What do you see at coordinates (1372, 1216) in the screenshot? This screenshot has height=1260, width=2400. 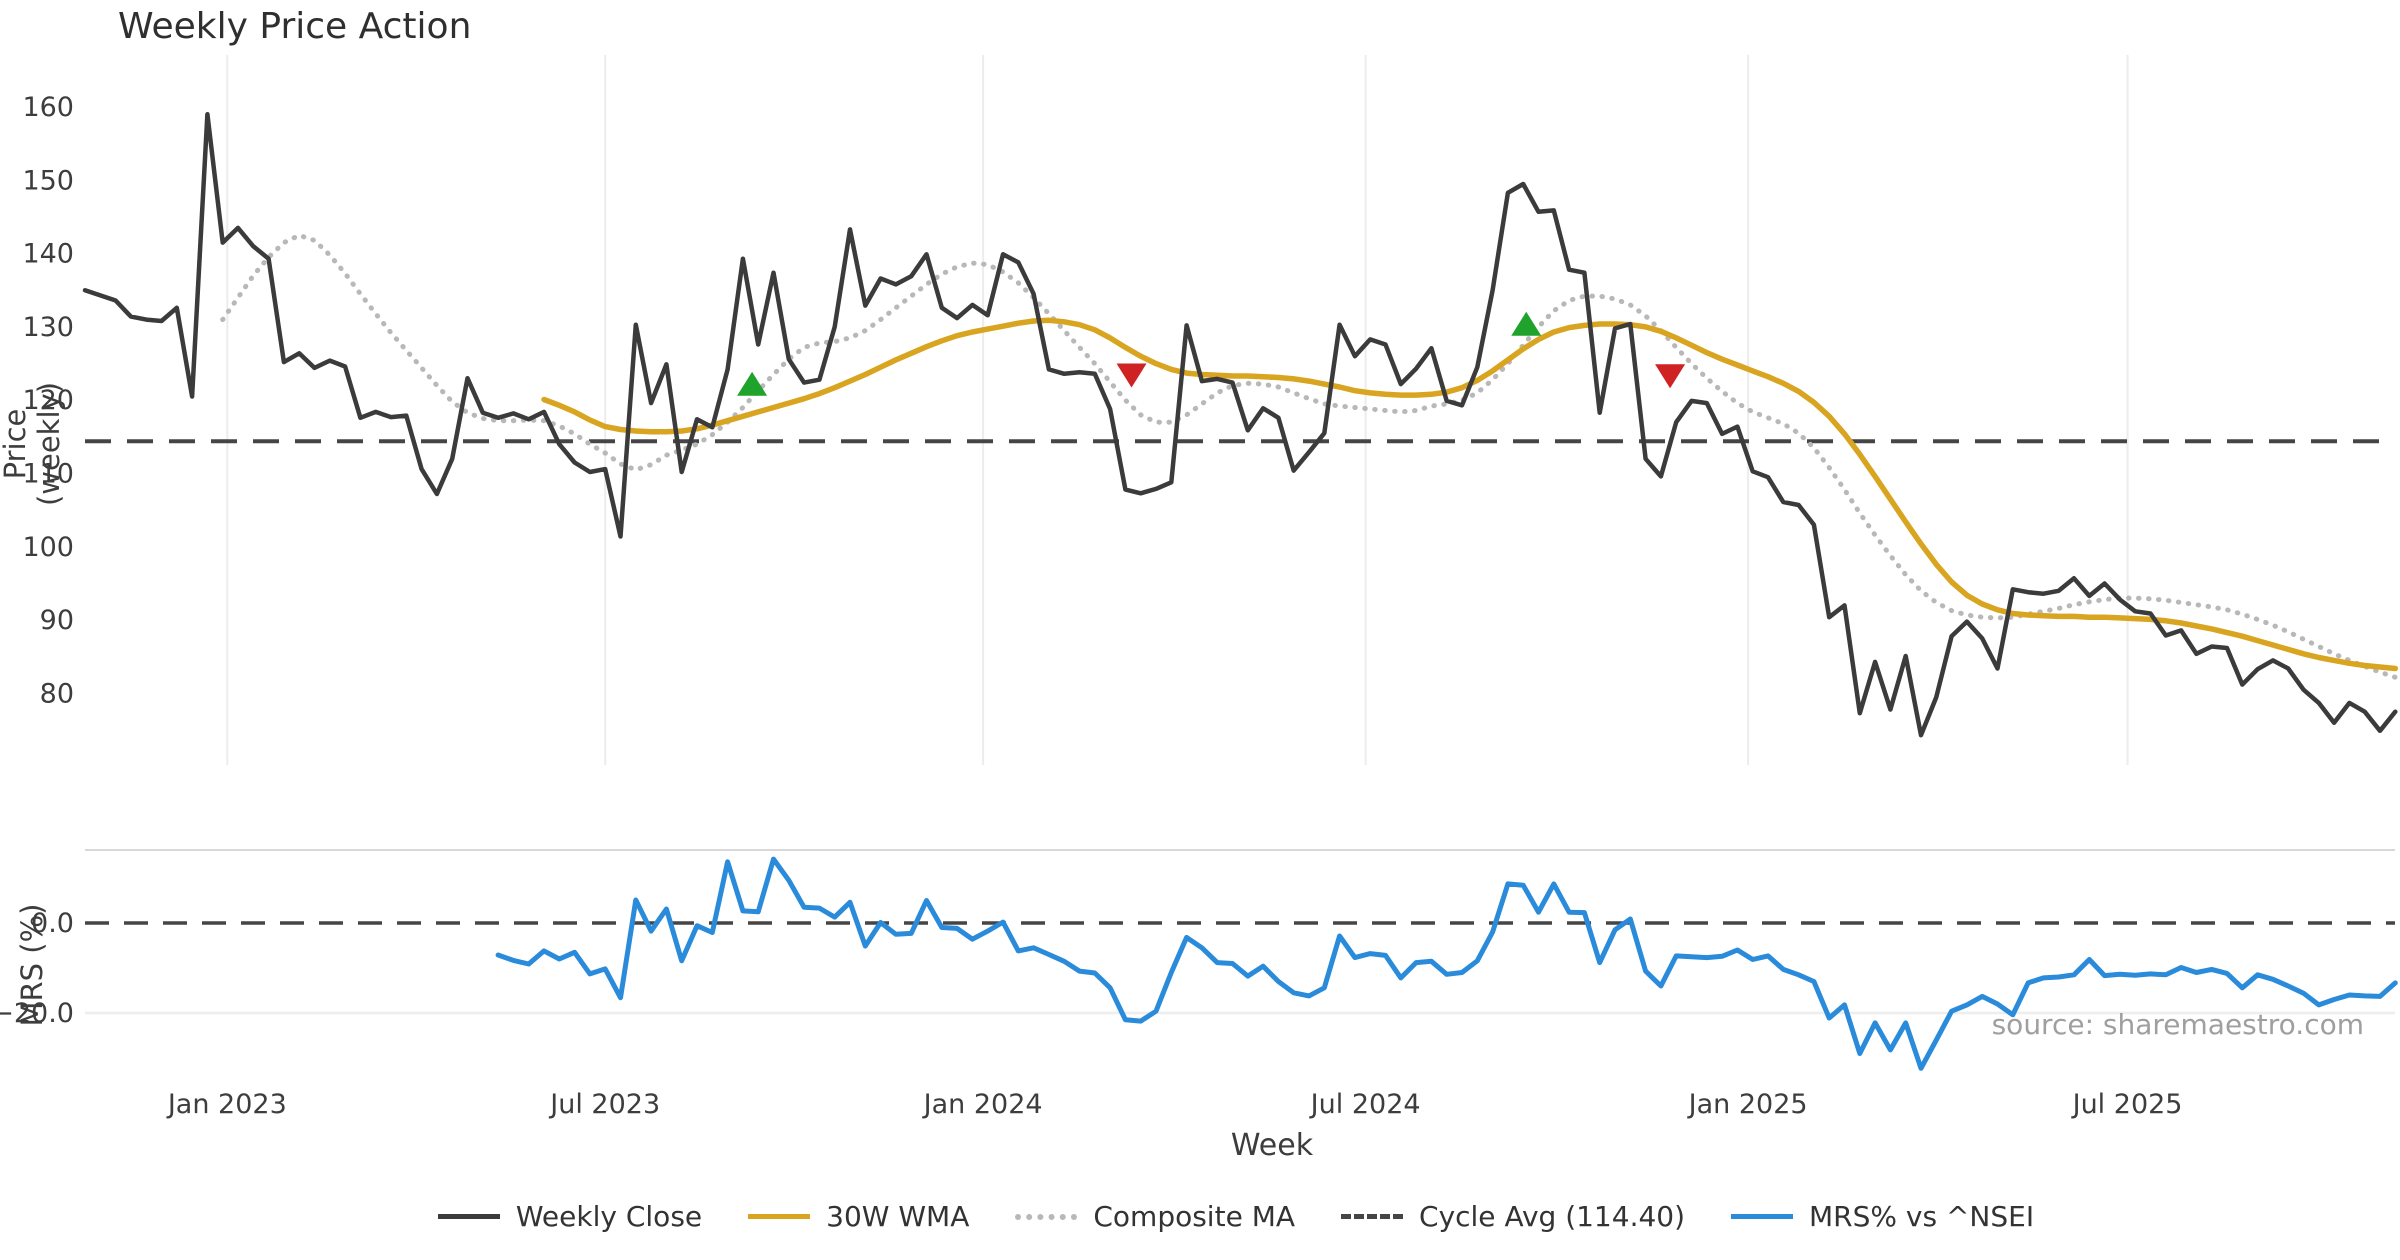 I see `cycle-avg-line-icon` at bounding box center [1372, 1216].